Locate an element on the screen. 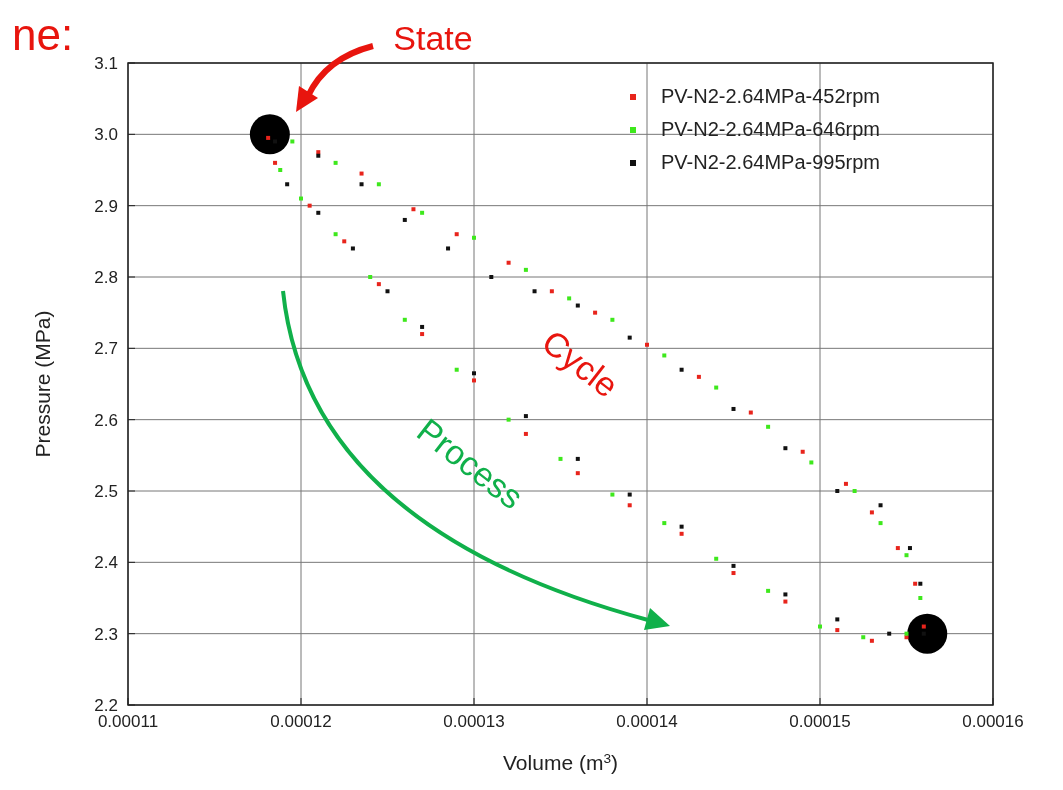  y-tick-label: 2.9 is located at coordinates (106, 206).